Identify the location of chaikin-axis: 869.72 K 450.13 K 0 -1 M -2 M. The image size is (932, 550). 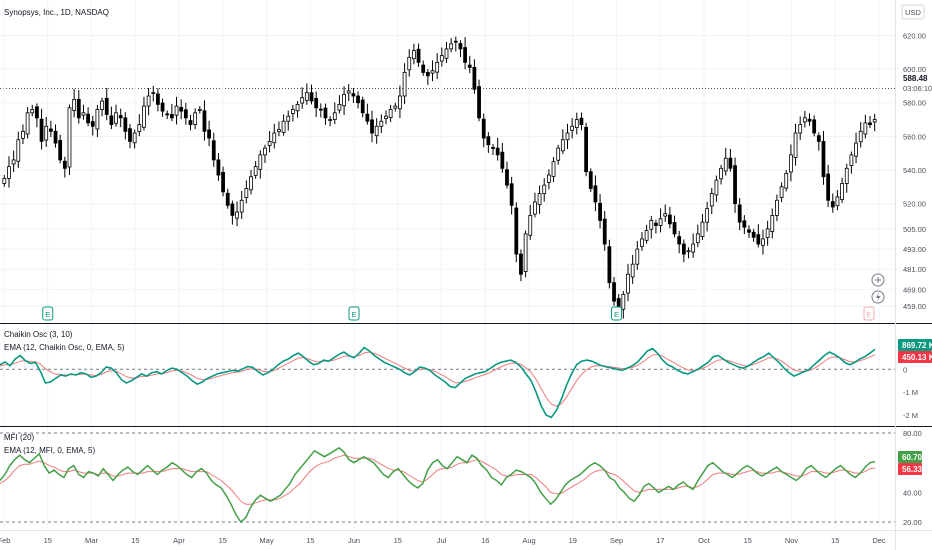
(915, 379).